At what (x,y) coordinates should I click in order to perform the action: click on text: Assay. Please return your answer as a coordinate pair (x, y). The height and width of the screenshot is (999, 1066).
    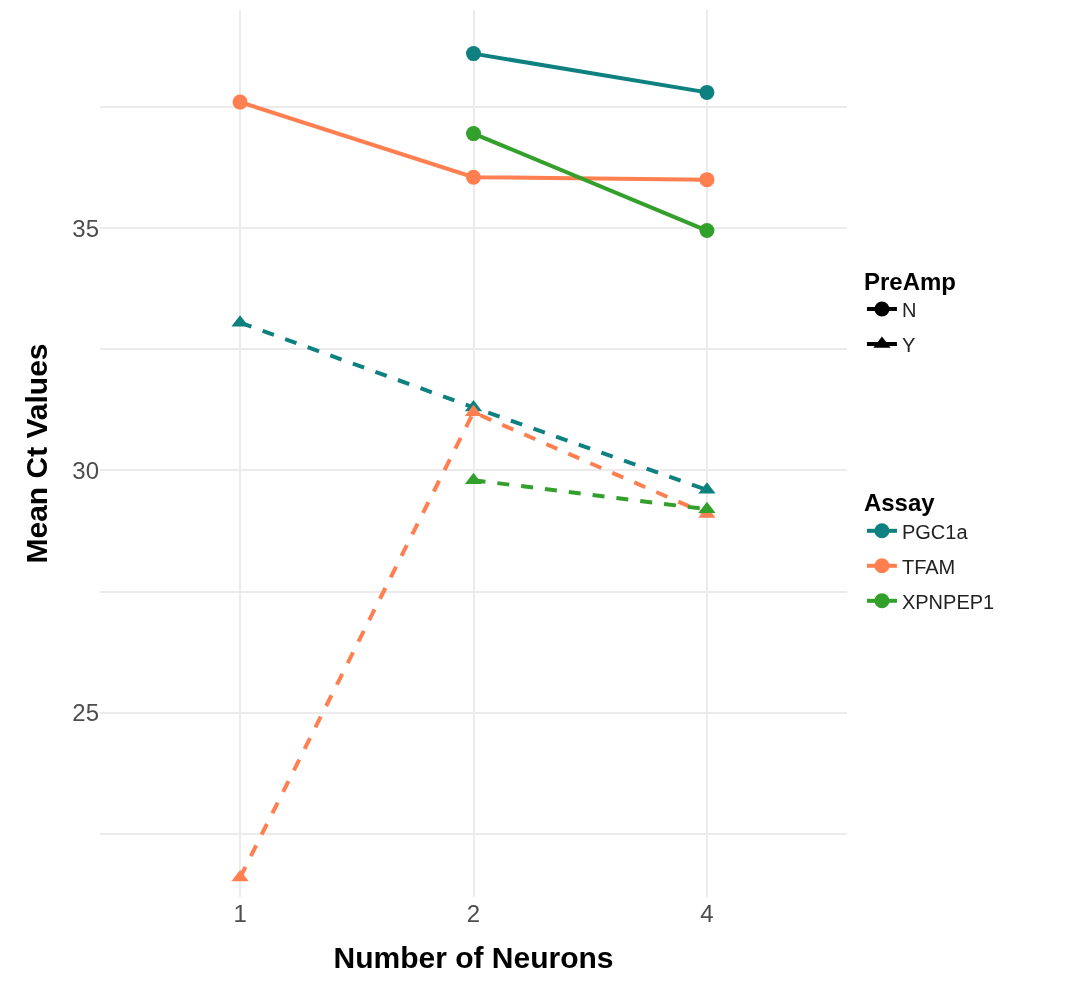
    Looking at the image, I should click on (899, 503).